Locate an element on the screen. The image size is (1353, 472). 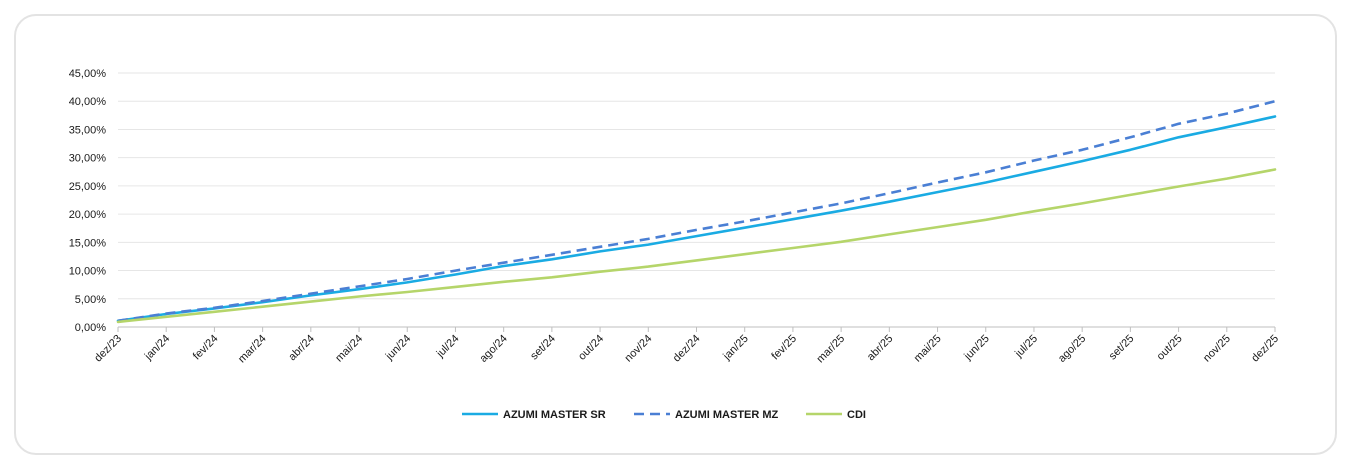
y-tick-label: 10,00% is located at coordinates (88, 272).